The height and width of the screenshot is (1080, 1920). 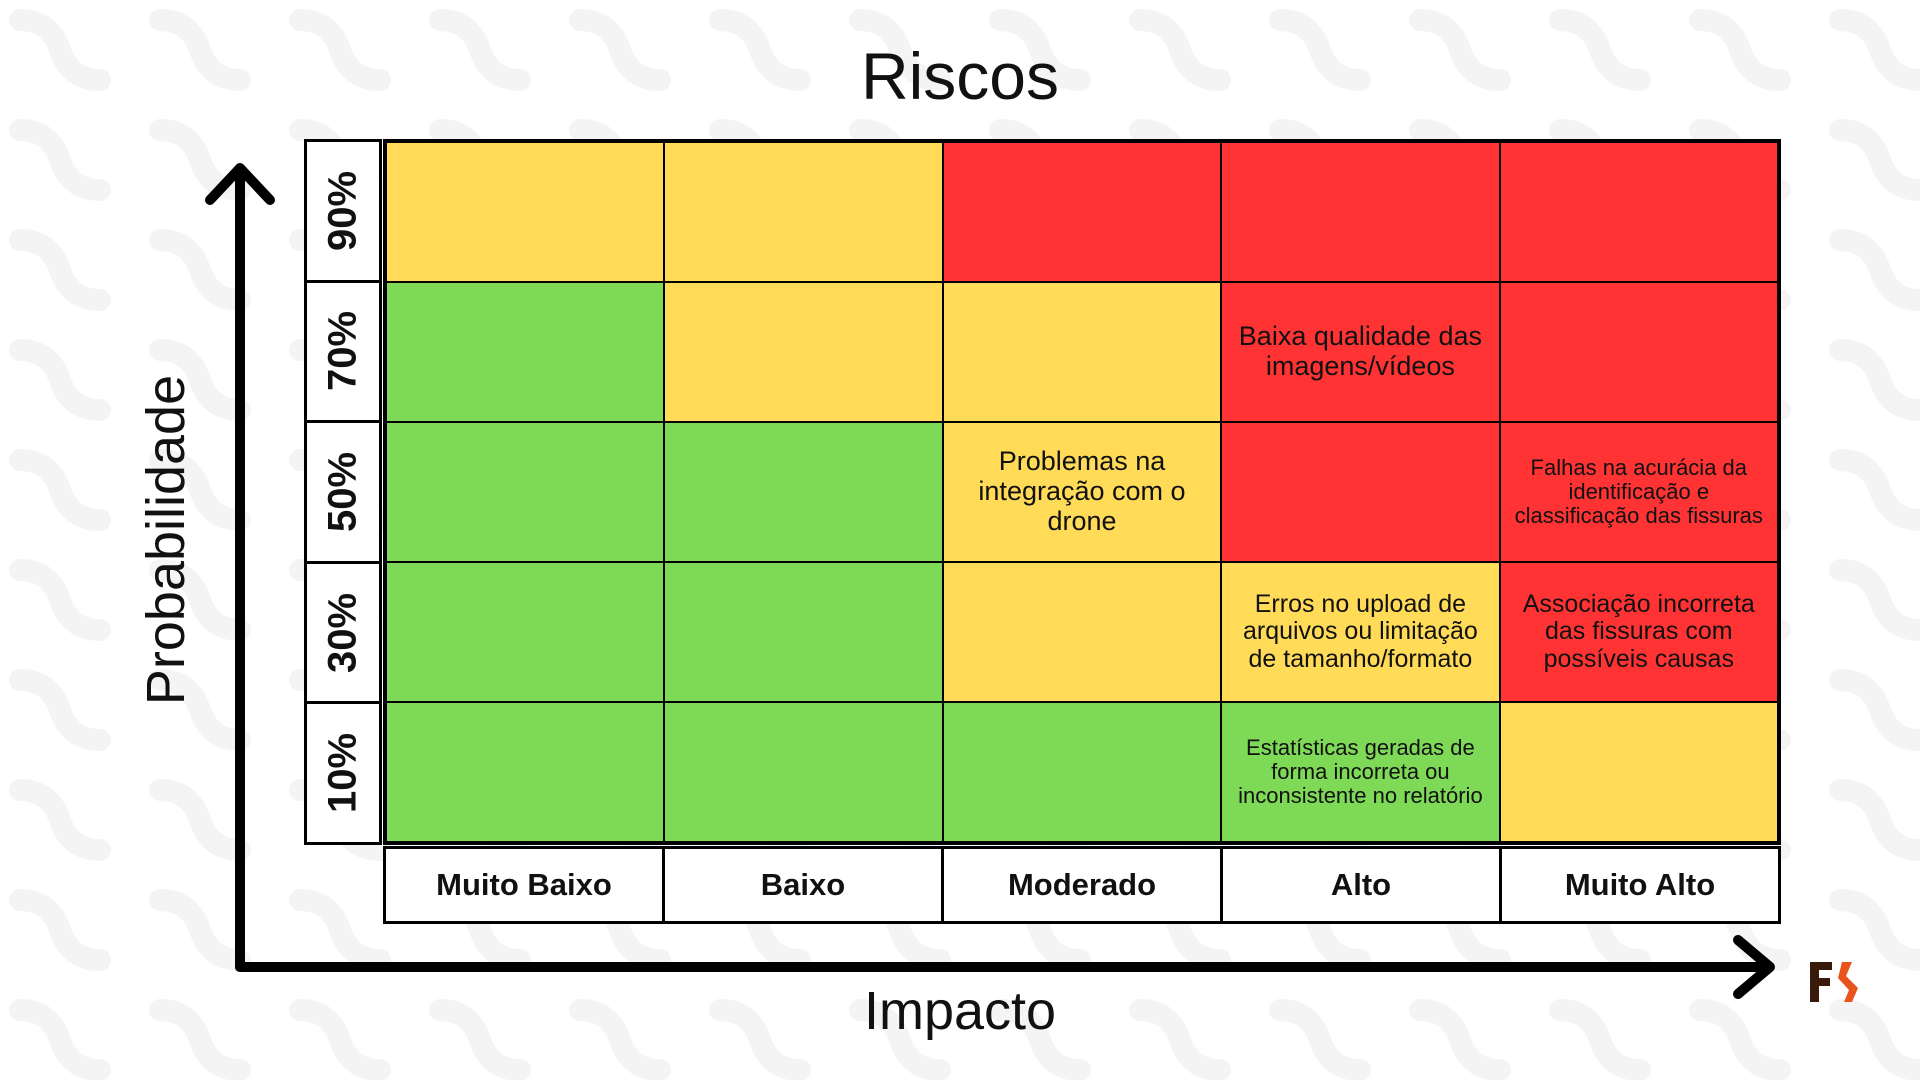 What do you see at coordinates (1360, 212) in the screenshot?
I see `matrix-cell-p90-alto` at bounding box center [1360, 212].